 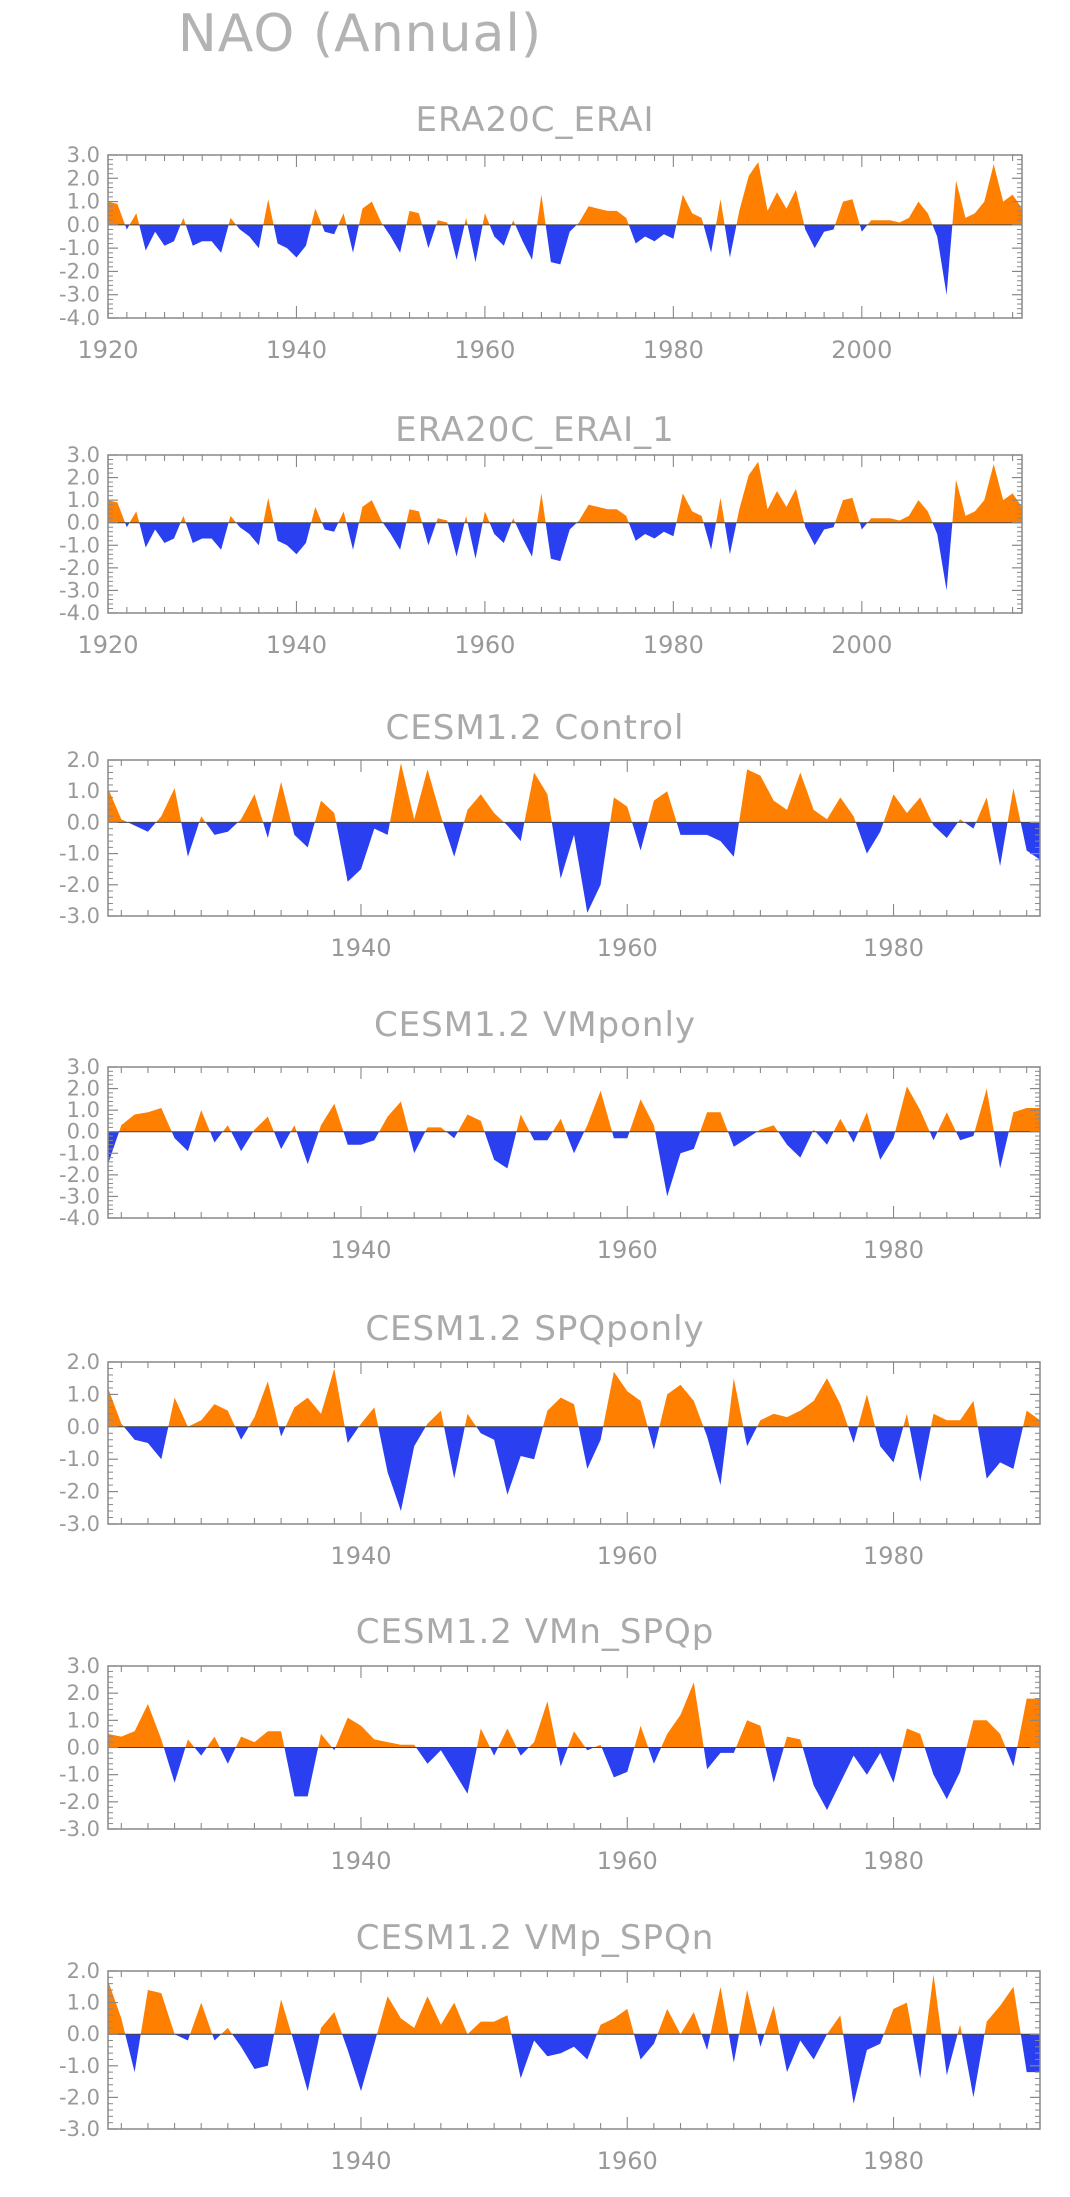 I want to click on x-tick-label: 2000, so click(x=861, y=350).